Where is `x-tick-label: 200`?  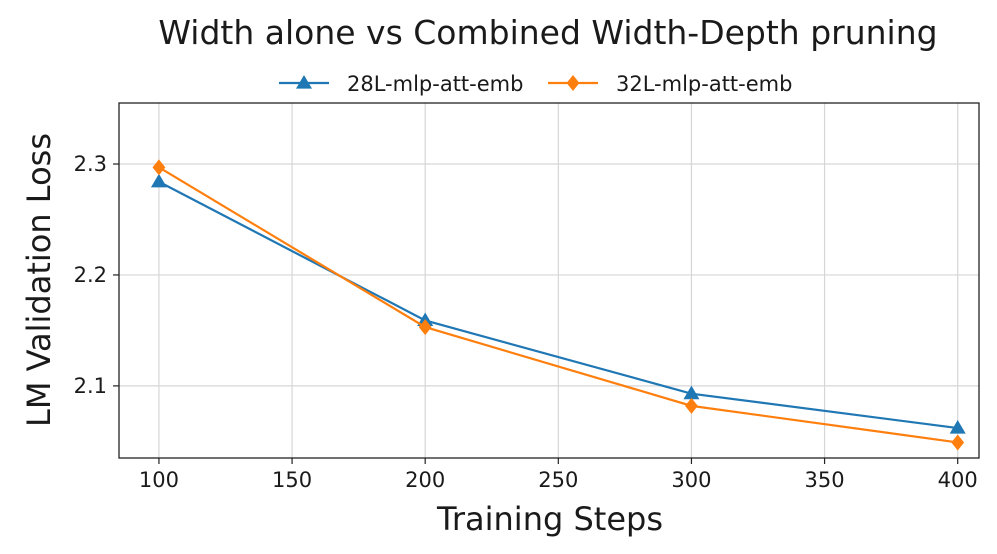 x-tick-label: 200 is located at coordinates (425, 480).